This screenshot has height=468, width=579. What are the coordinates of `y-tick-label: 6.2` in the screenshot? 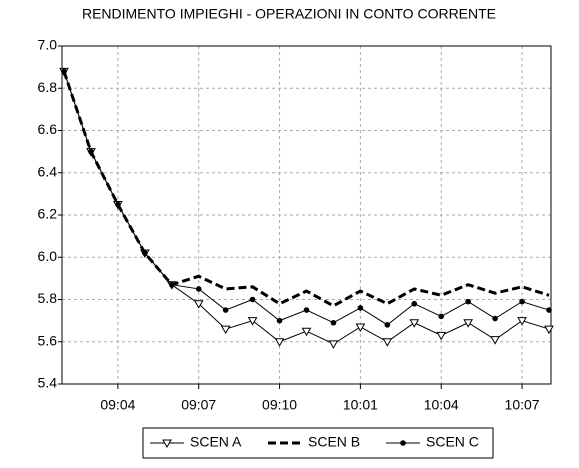 It's located at (48, 214).